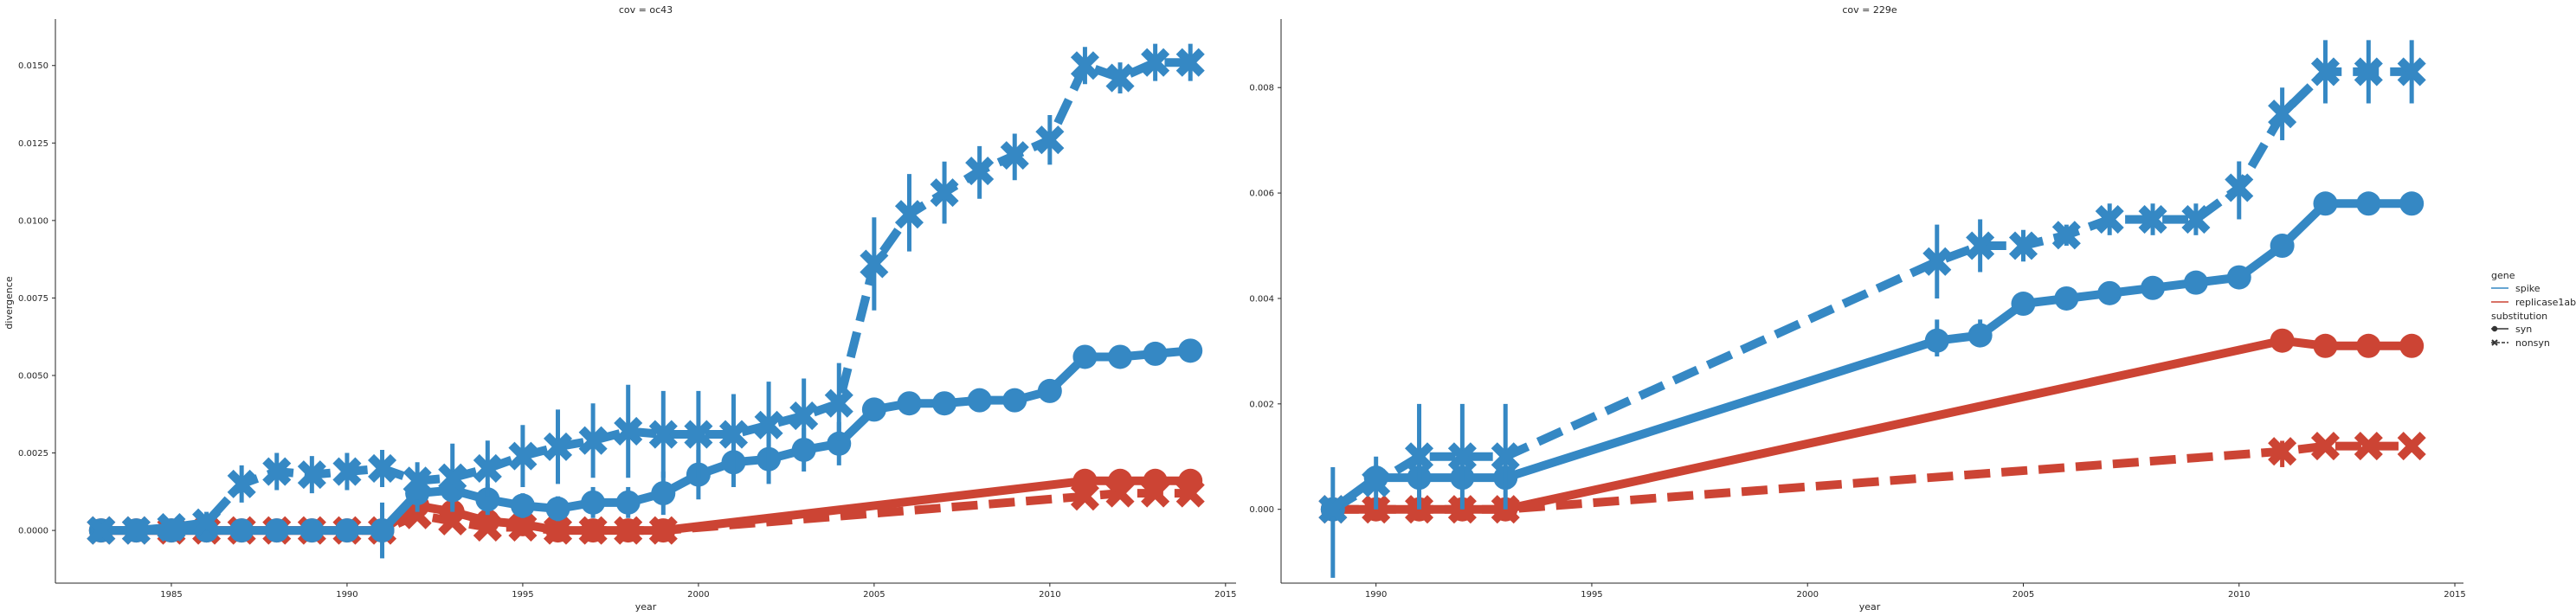  I want to click on x-tick-label: 1995, so click(522, 595).